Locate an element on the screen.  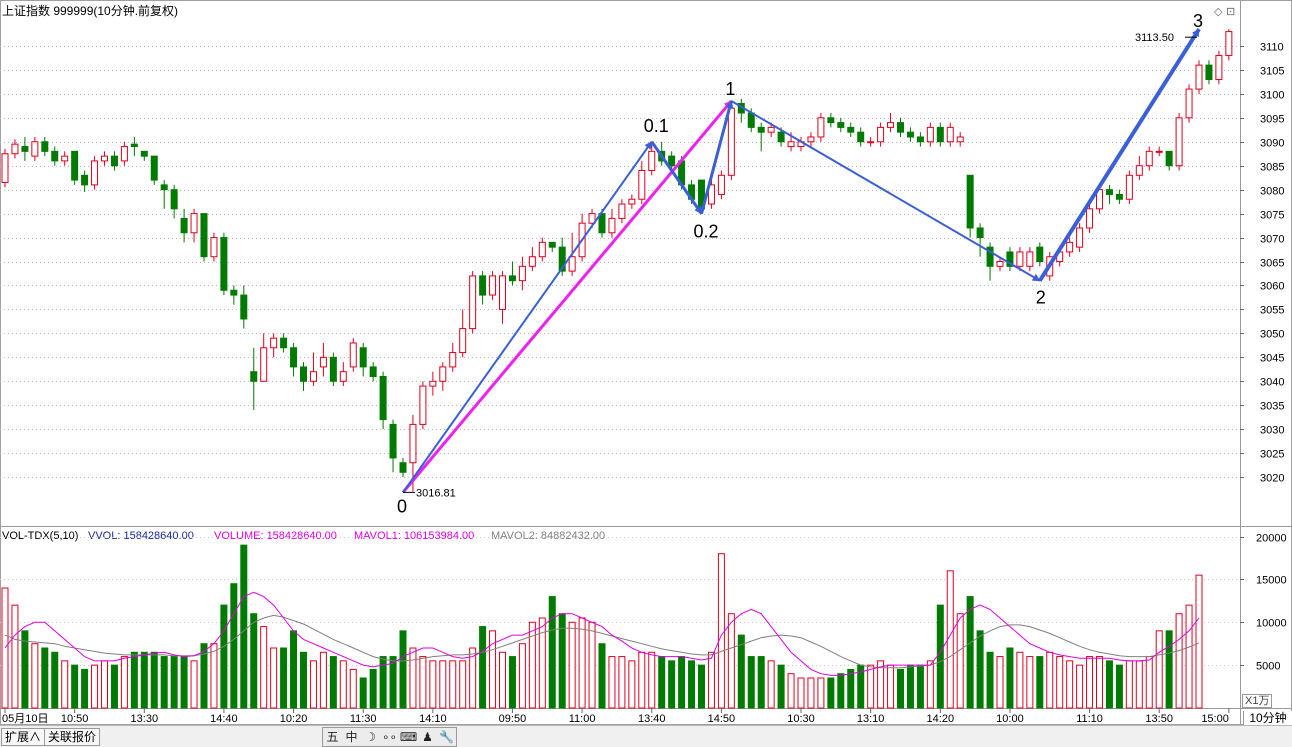
high-price-label: 3113.50 is located at coordinates (1154, 38).